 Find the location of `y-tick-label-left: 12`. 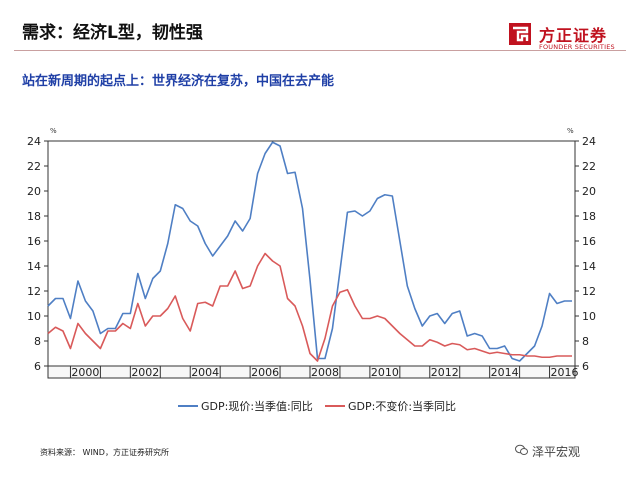

y-tick-label-left: 12 is located at coordinates (34, 291).